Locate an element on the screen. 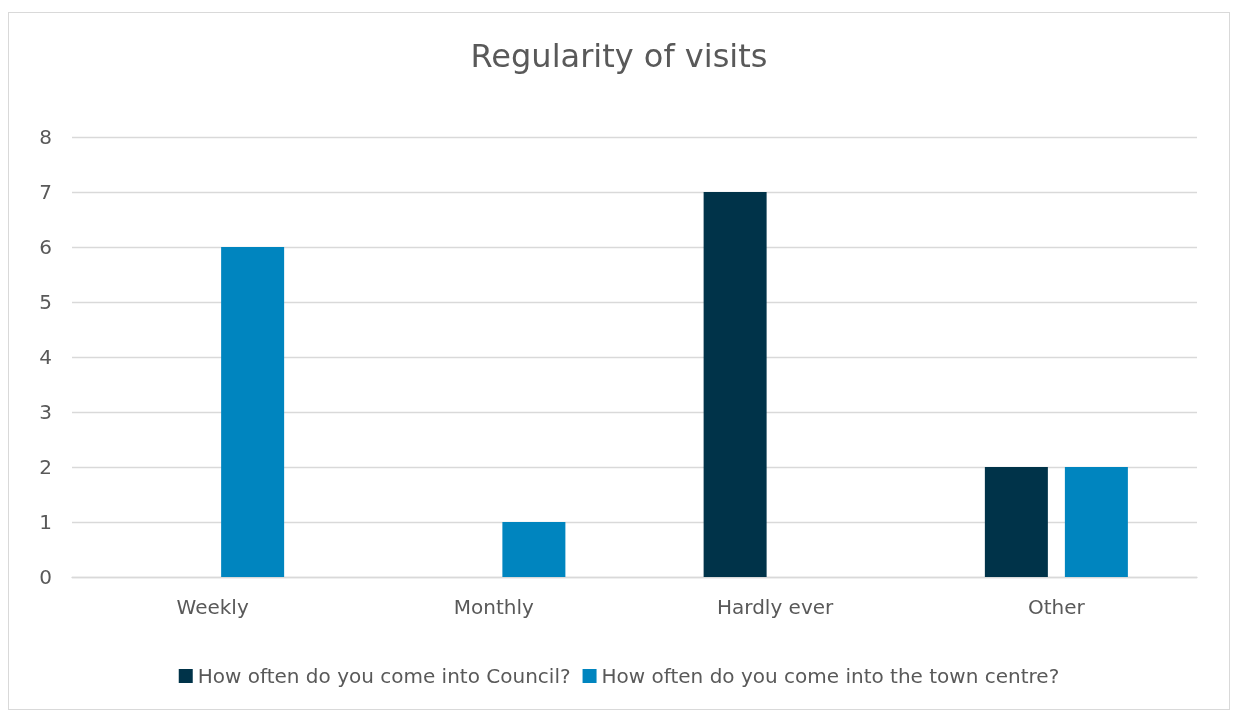 The height and width of the screenshot is (716, 1237). chart-title: Regularity of visits is located at coordinates (619, 56).